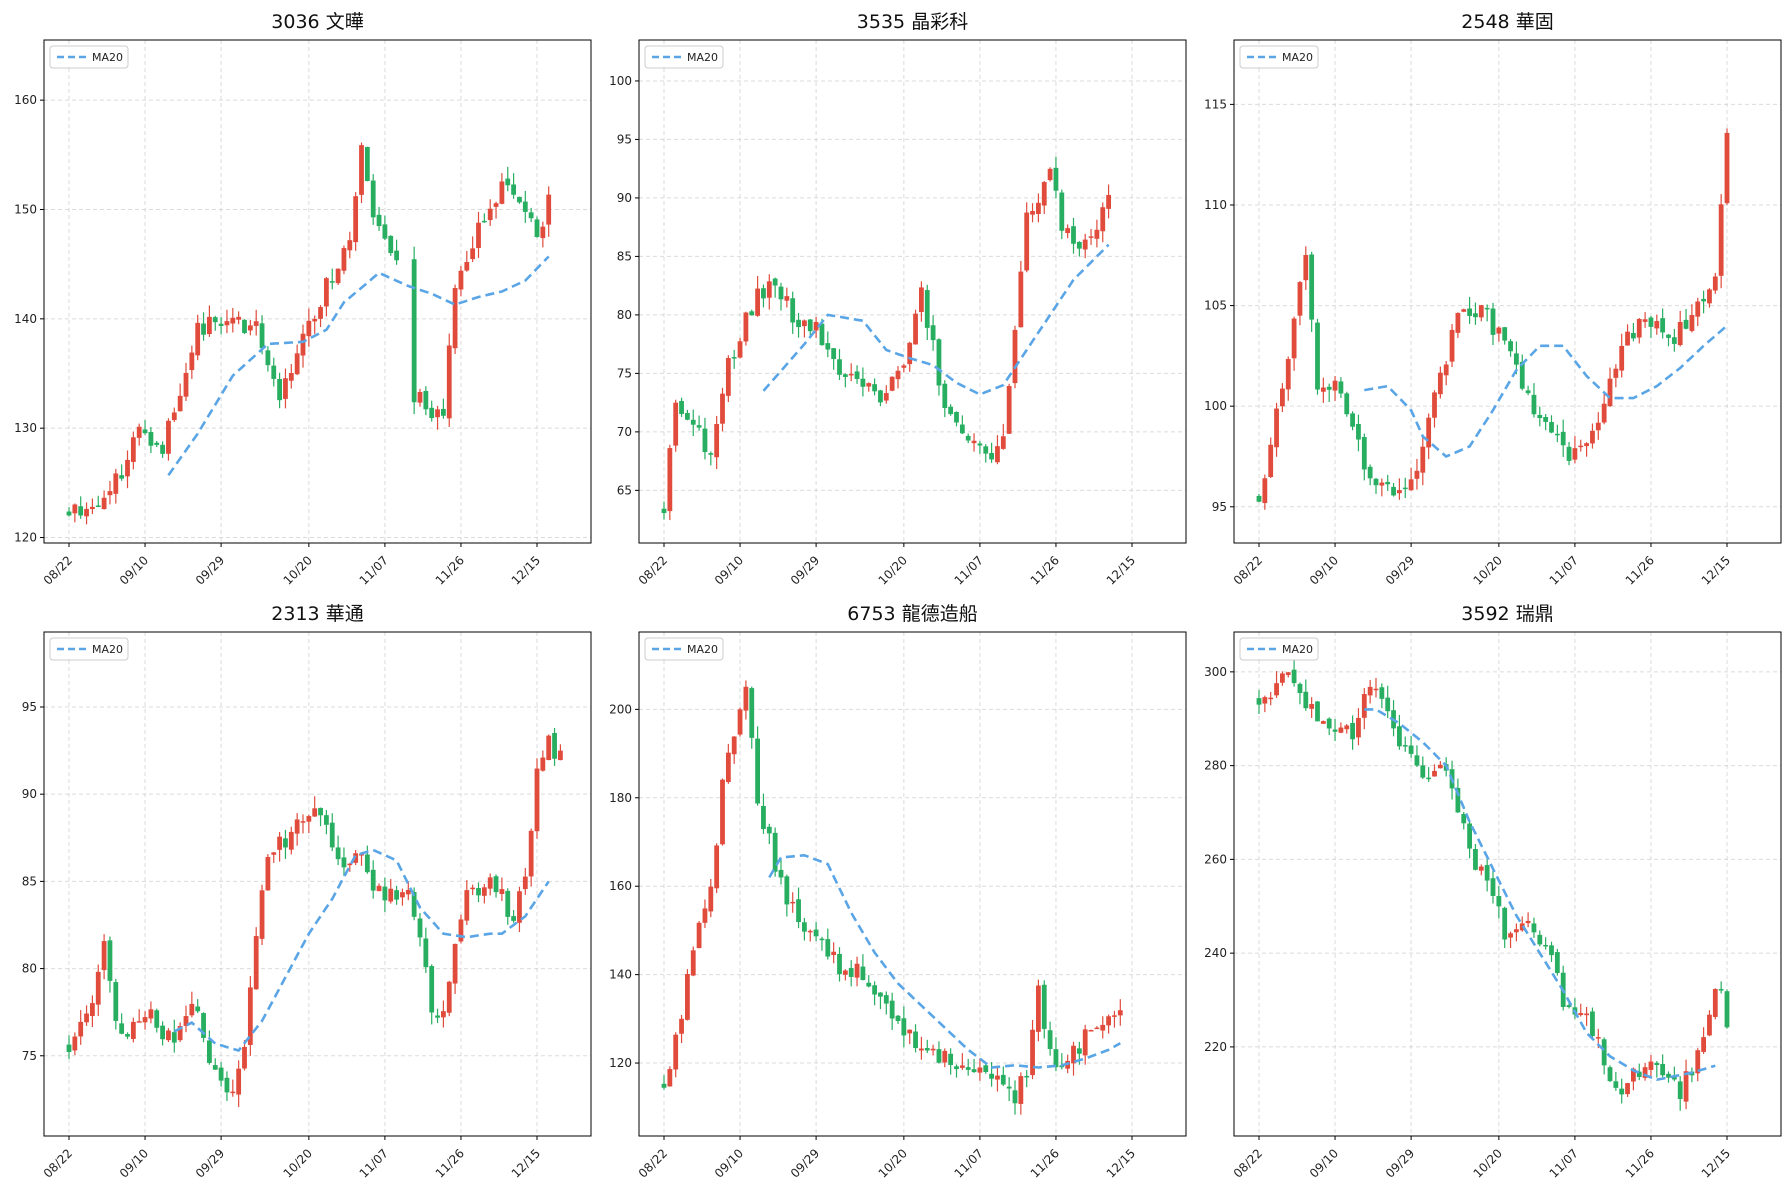  What do you see at coordinates (624, 256) in the screenshot?
I see `y-tick-label: 85` at bounding box center [624, 256].